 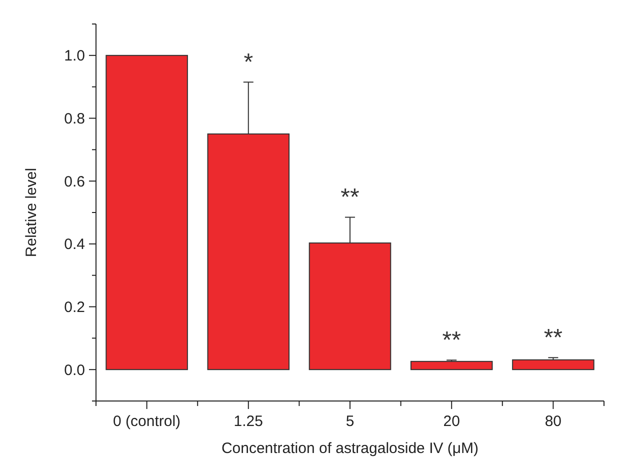 I want to click on annotation: *, so click(x=249, y=62).